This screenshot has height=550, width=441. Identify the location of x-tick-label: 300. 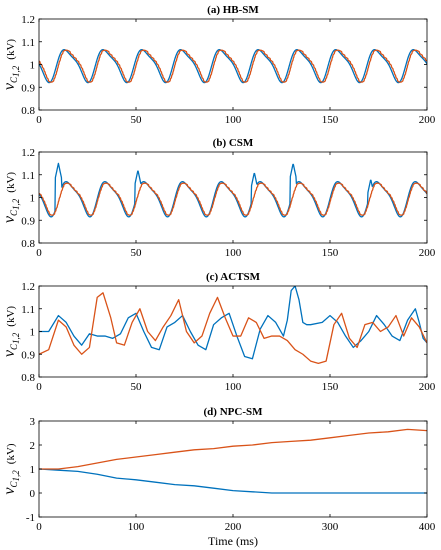
(330, 527).